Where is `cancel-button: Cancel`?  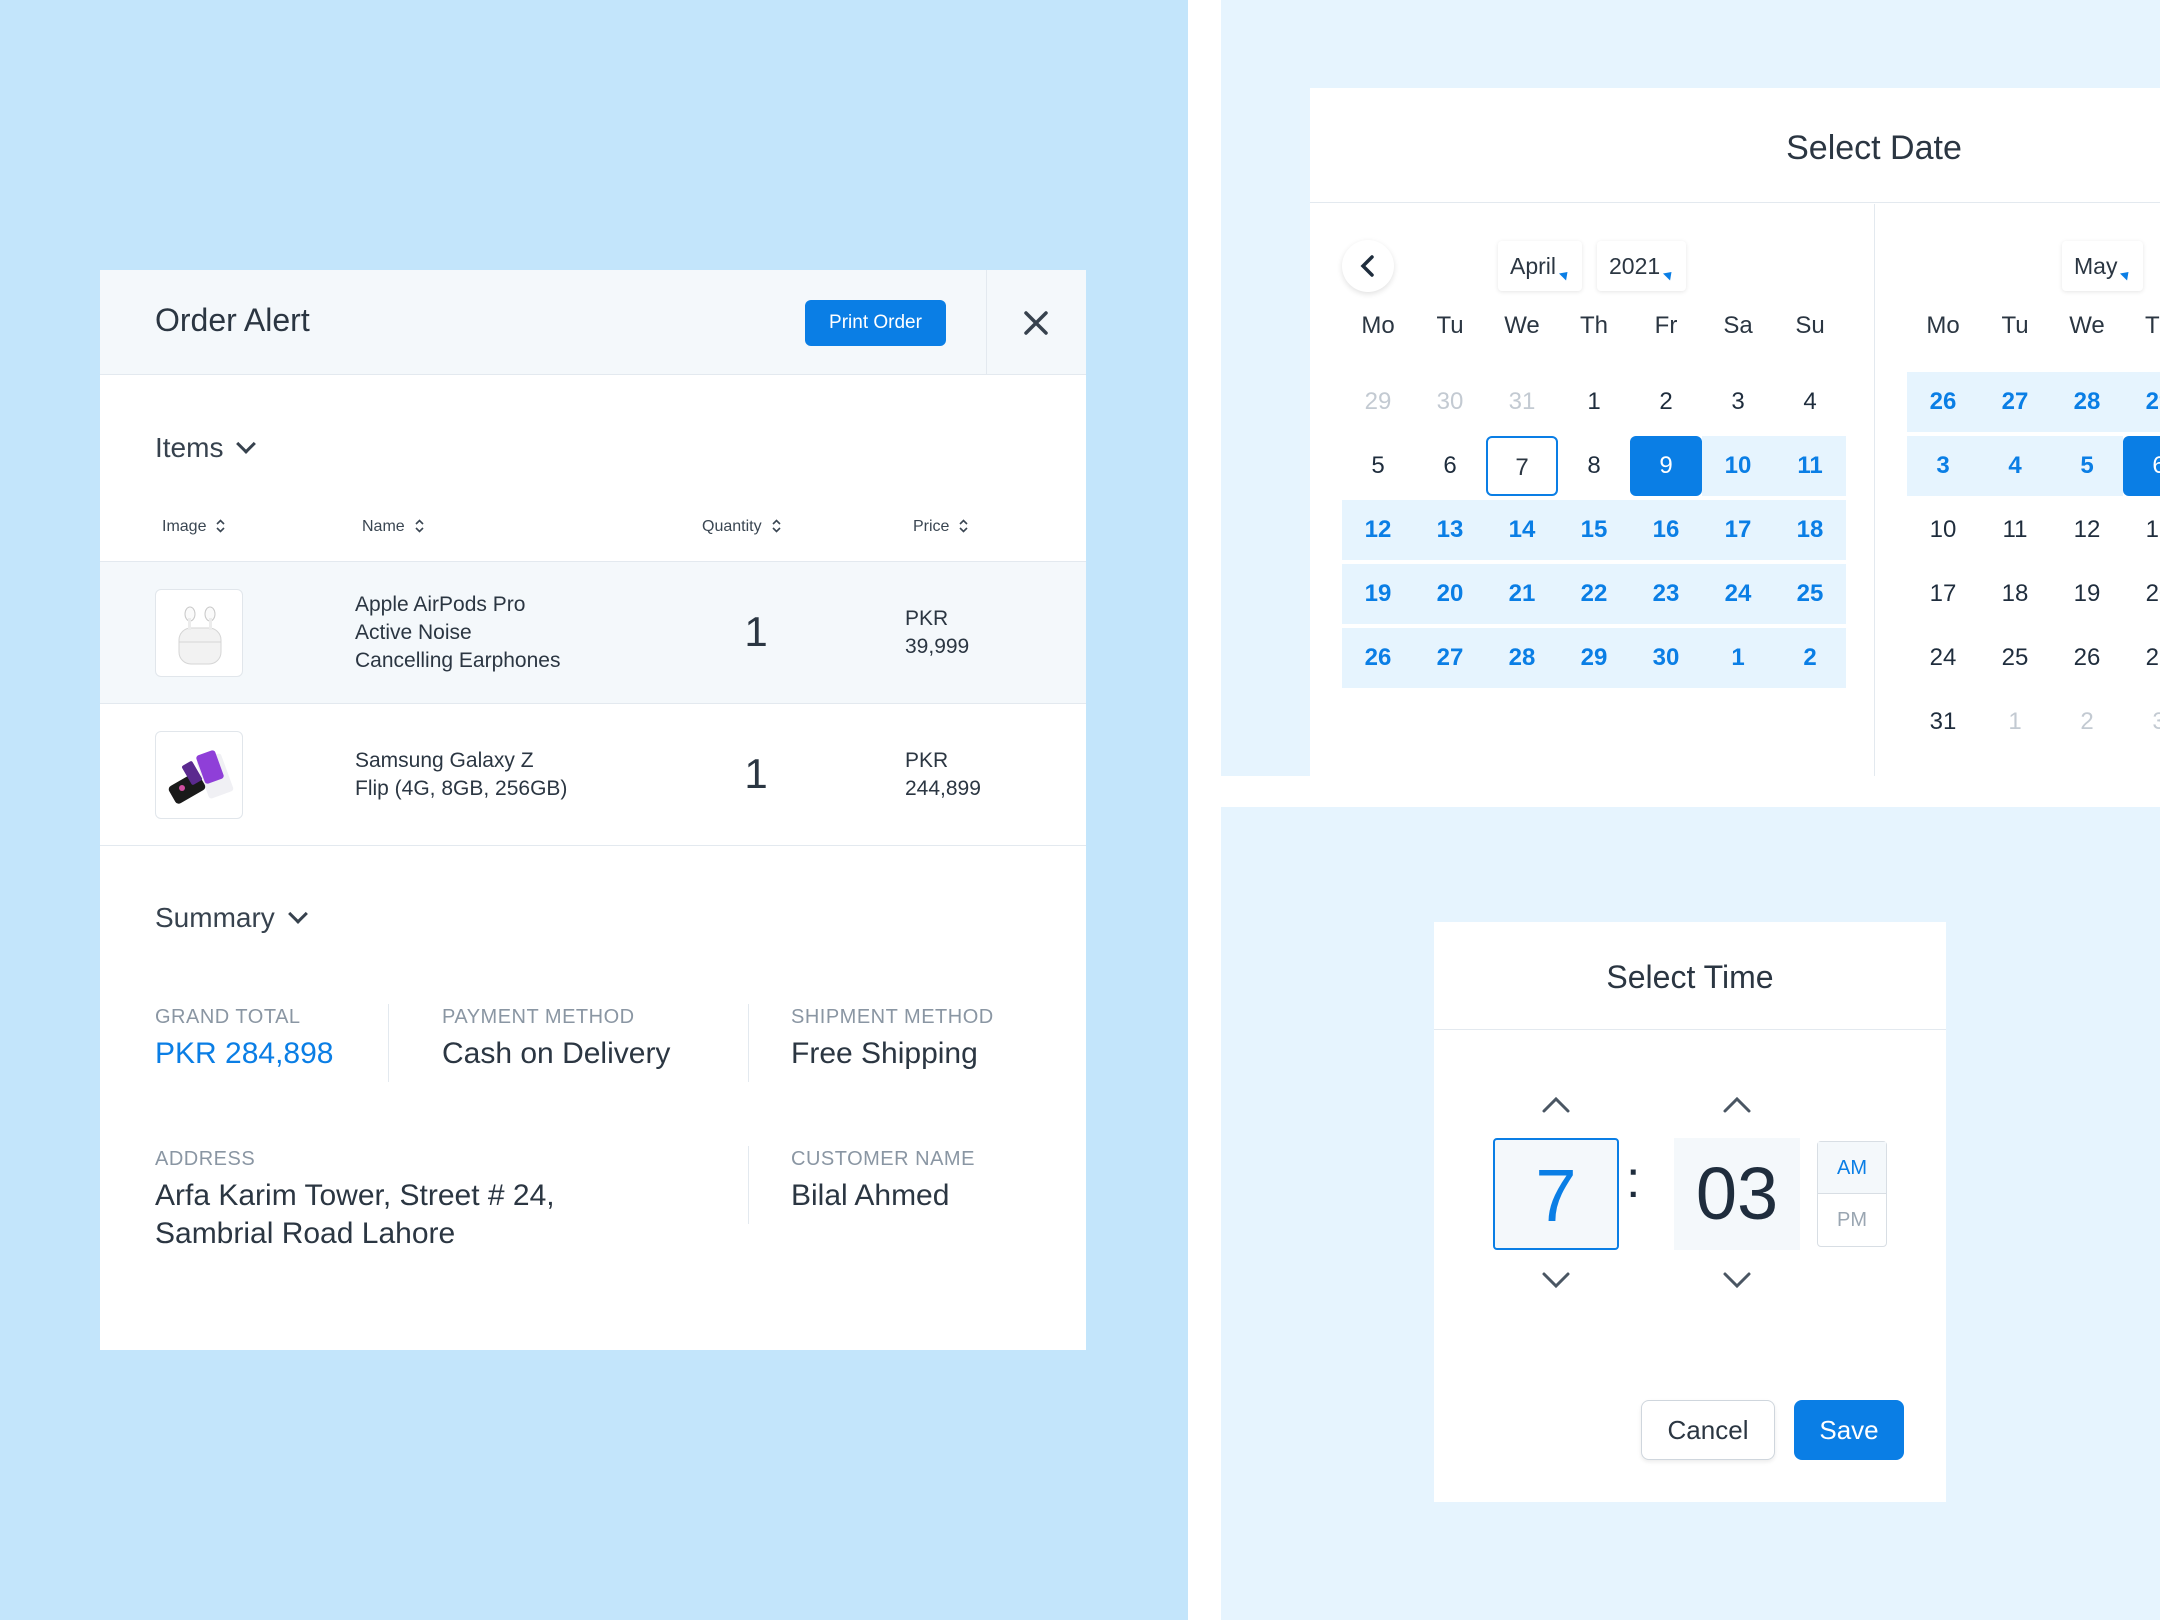 cancel-button: Cancel is located at coordinates (1708, 1430).